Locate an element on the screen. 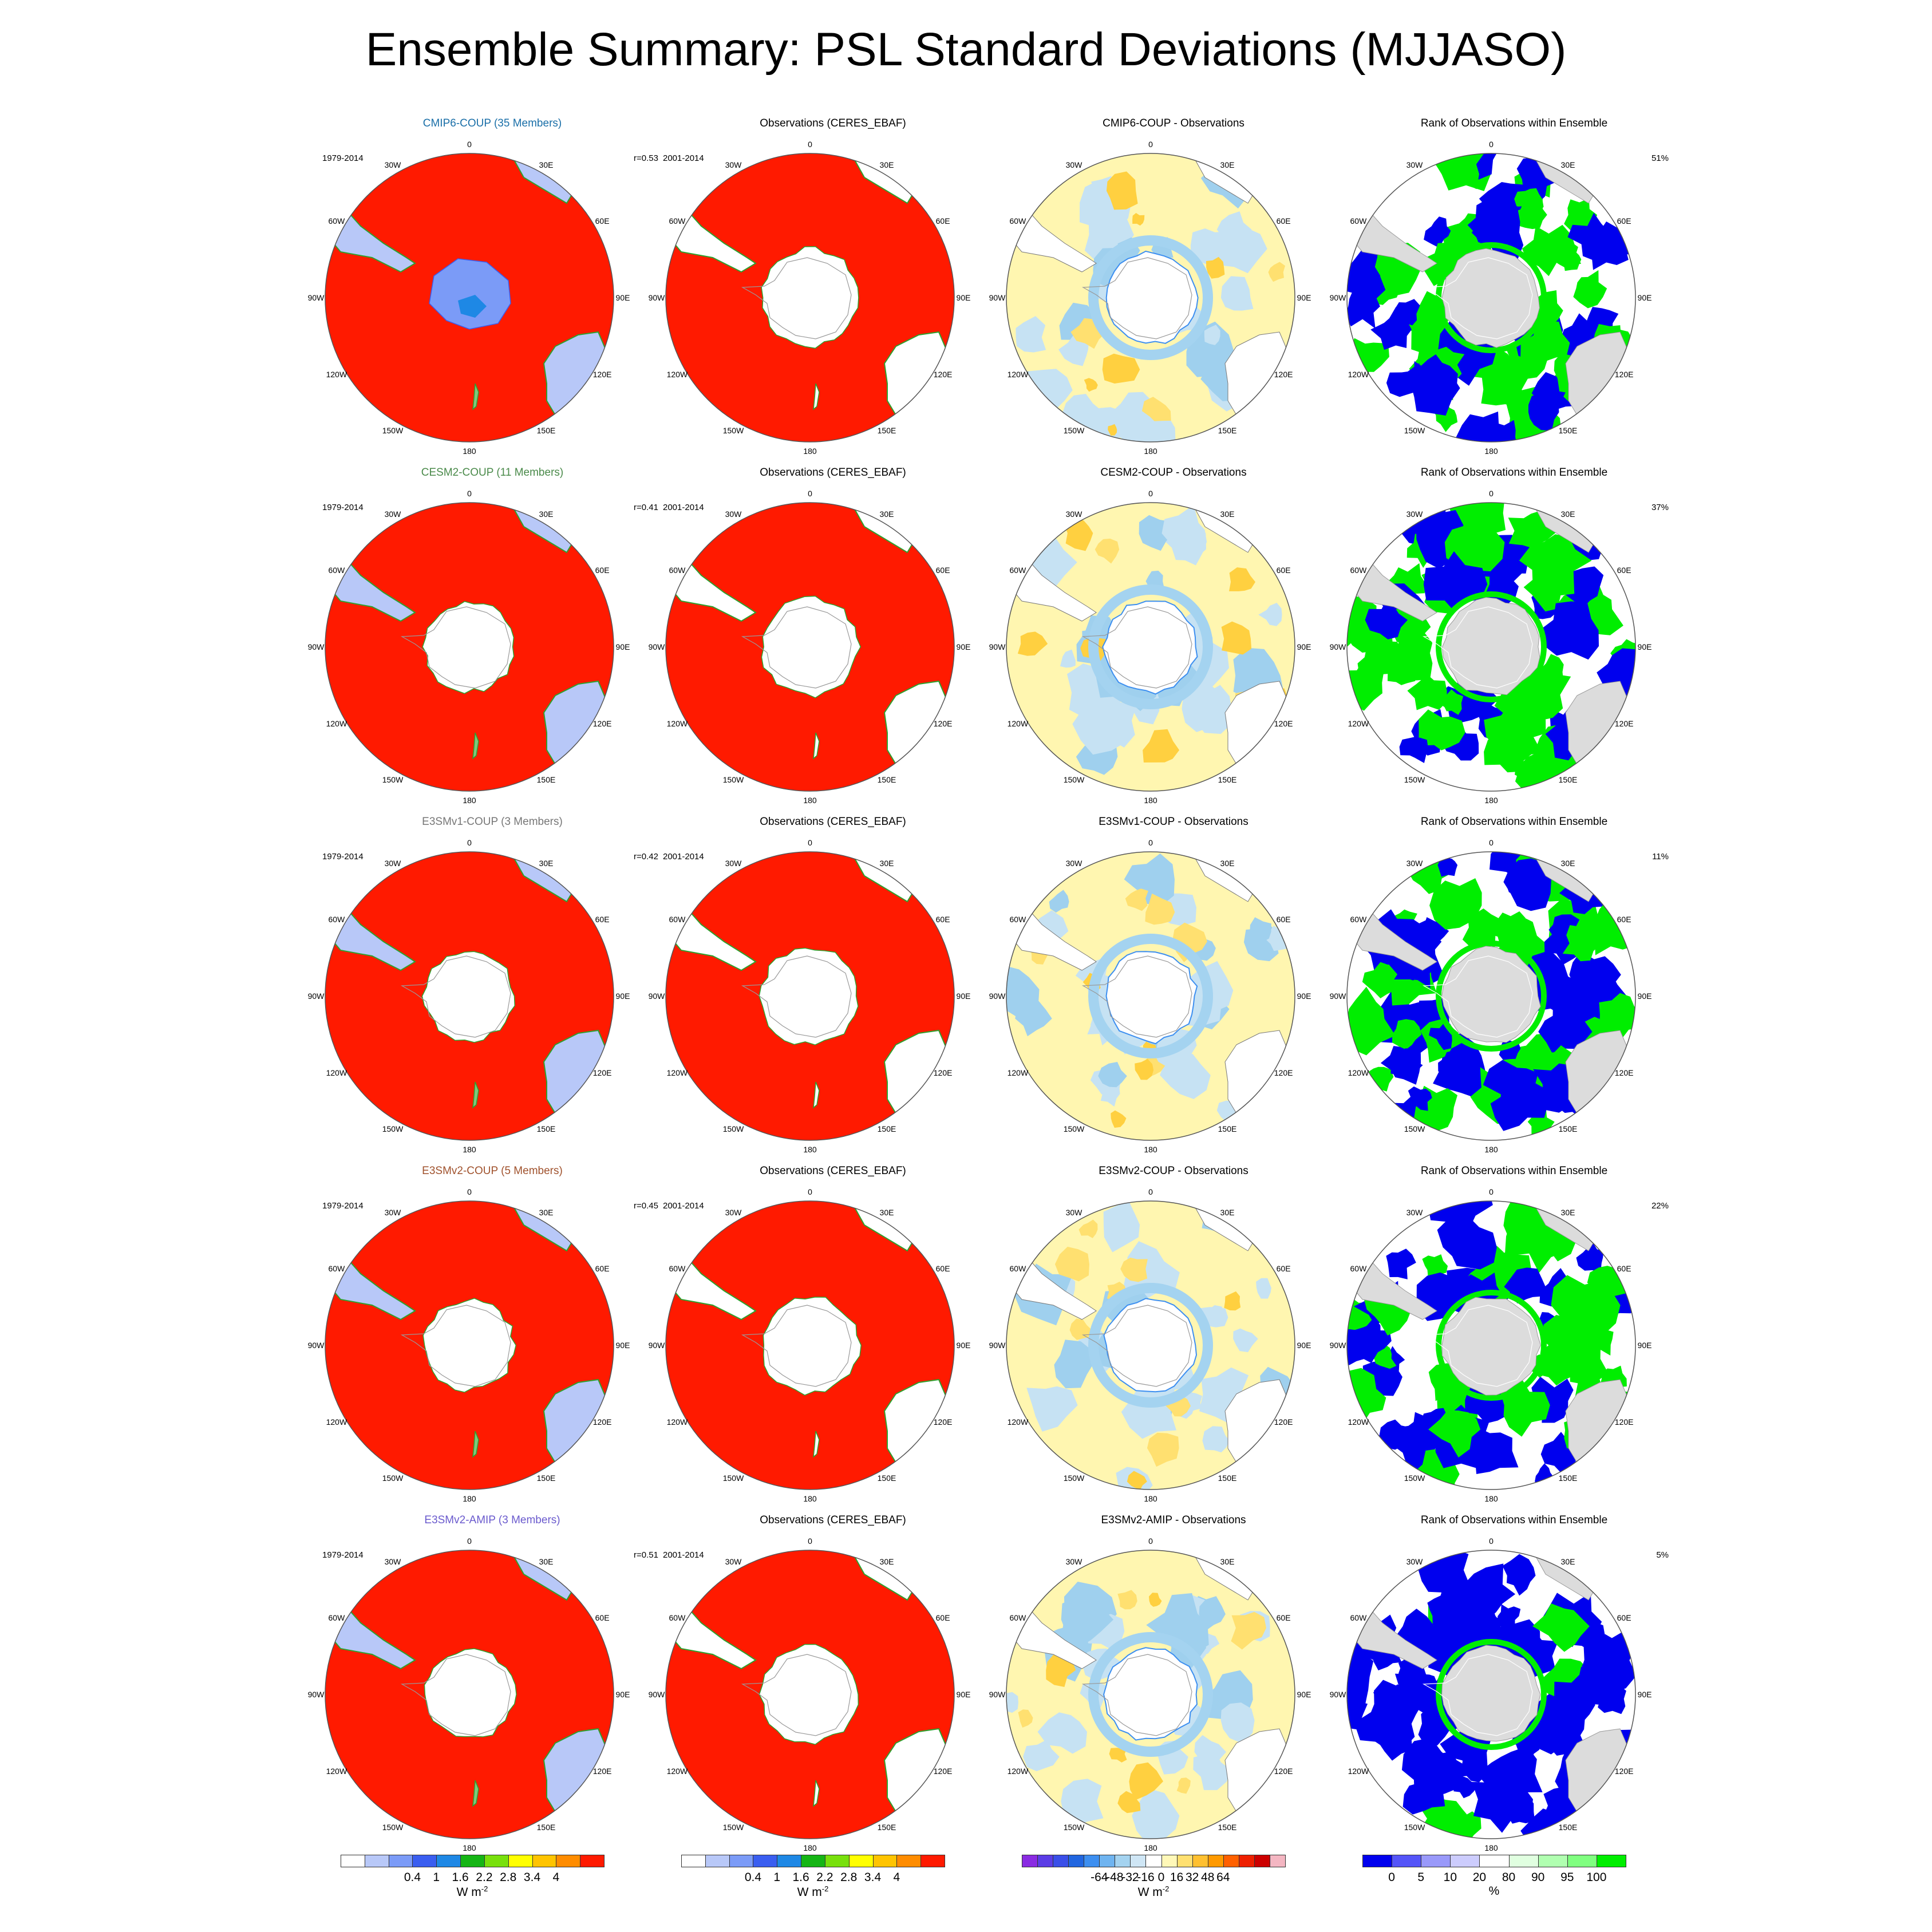 The image size is (1932, 1932). model-title: E3SMv2-AMIP (3 Members) is located at coordinates (492, 1520).